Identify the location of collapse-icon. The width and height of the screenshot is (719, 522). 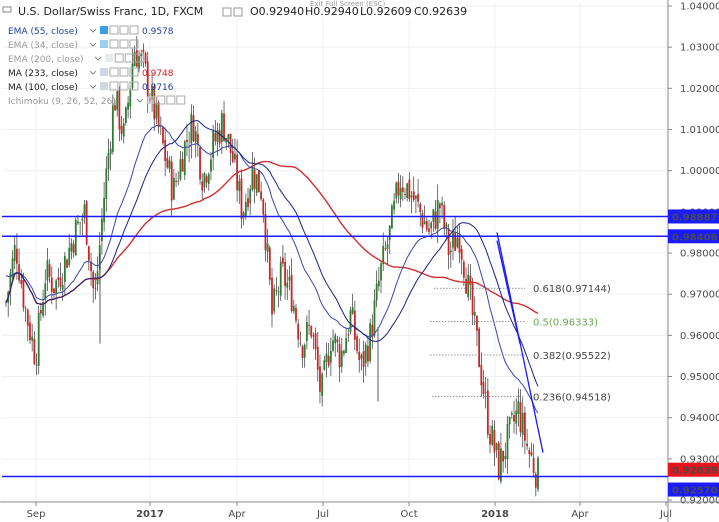
(7, 9).